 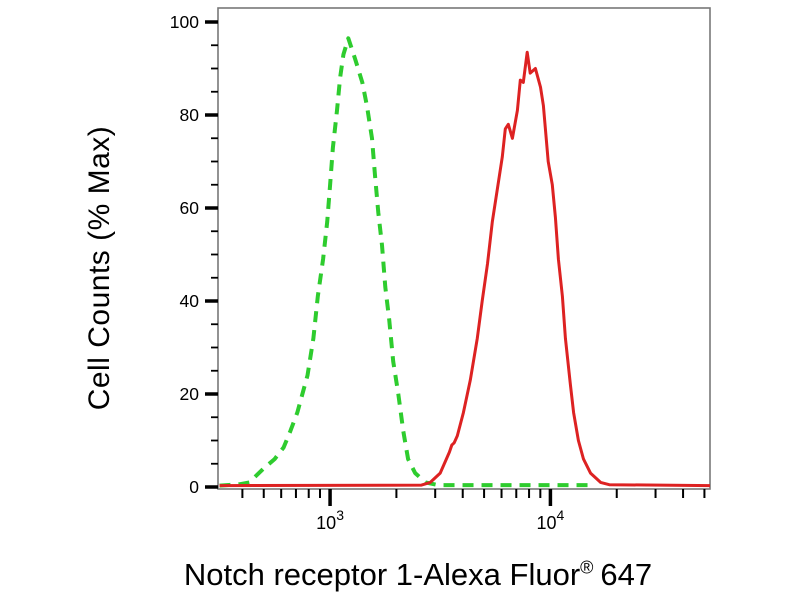 I want to click on y-tick-label: 0, so click(x=194, y=487).